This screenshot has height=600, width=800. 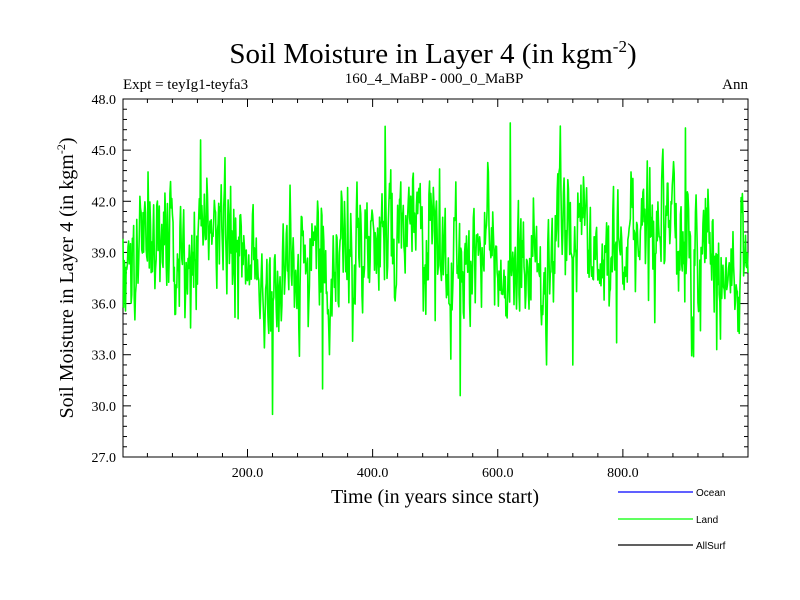 What do you see at coordinates (711, 546) in the screenshot?
I see `legend-allsurf-label: AllSurf` at bounding box center [711, 546].